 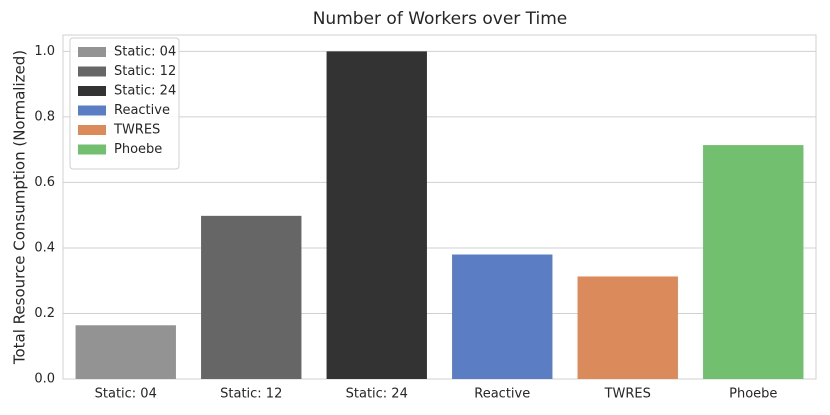 What do you see at coordinates (145, 71) in the screenshot?
I see `legend-label: Static: 12` at bounding box center [145, 71].